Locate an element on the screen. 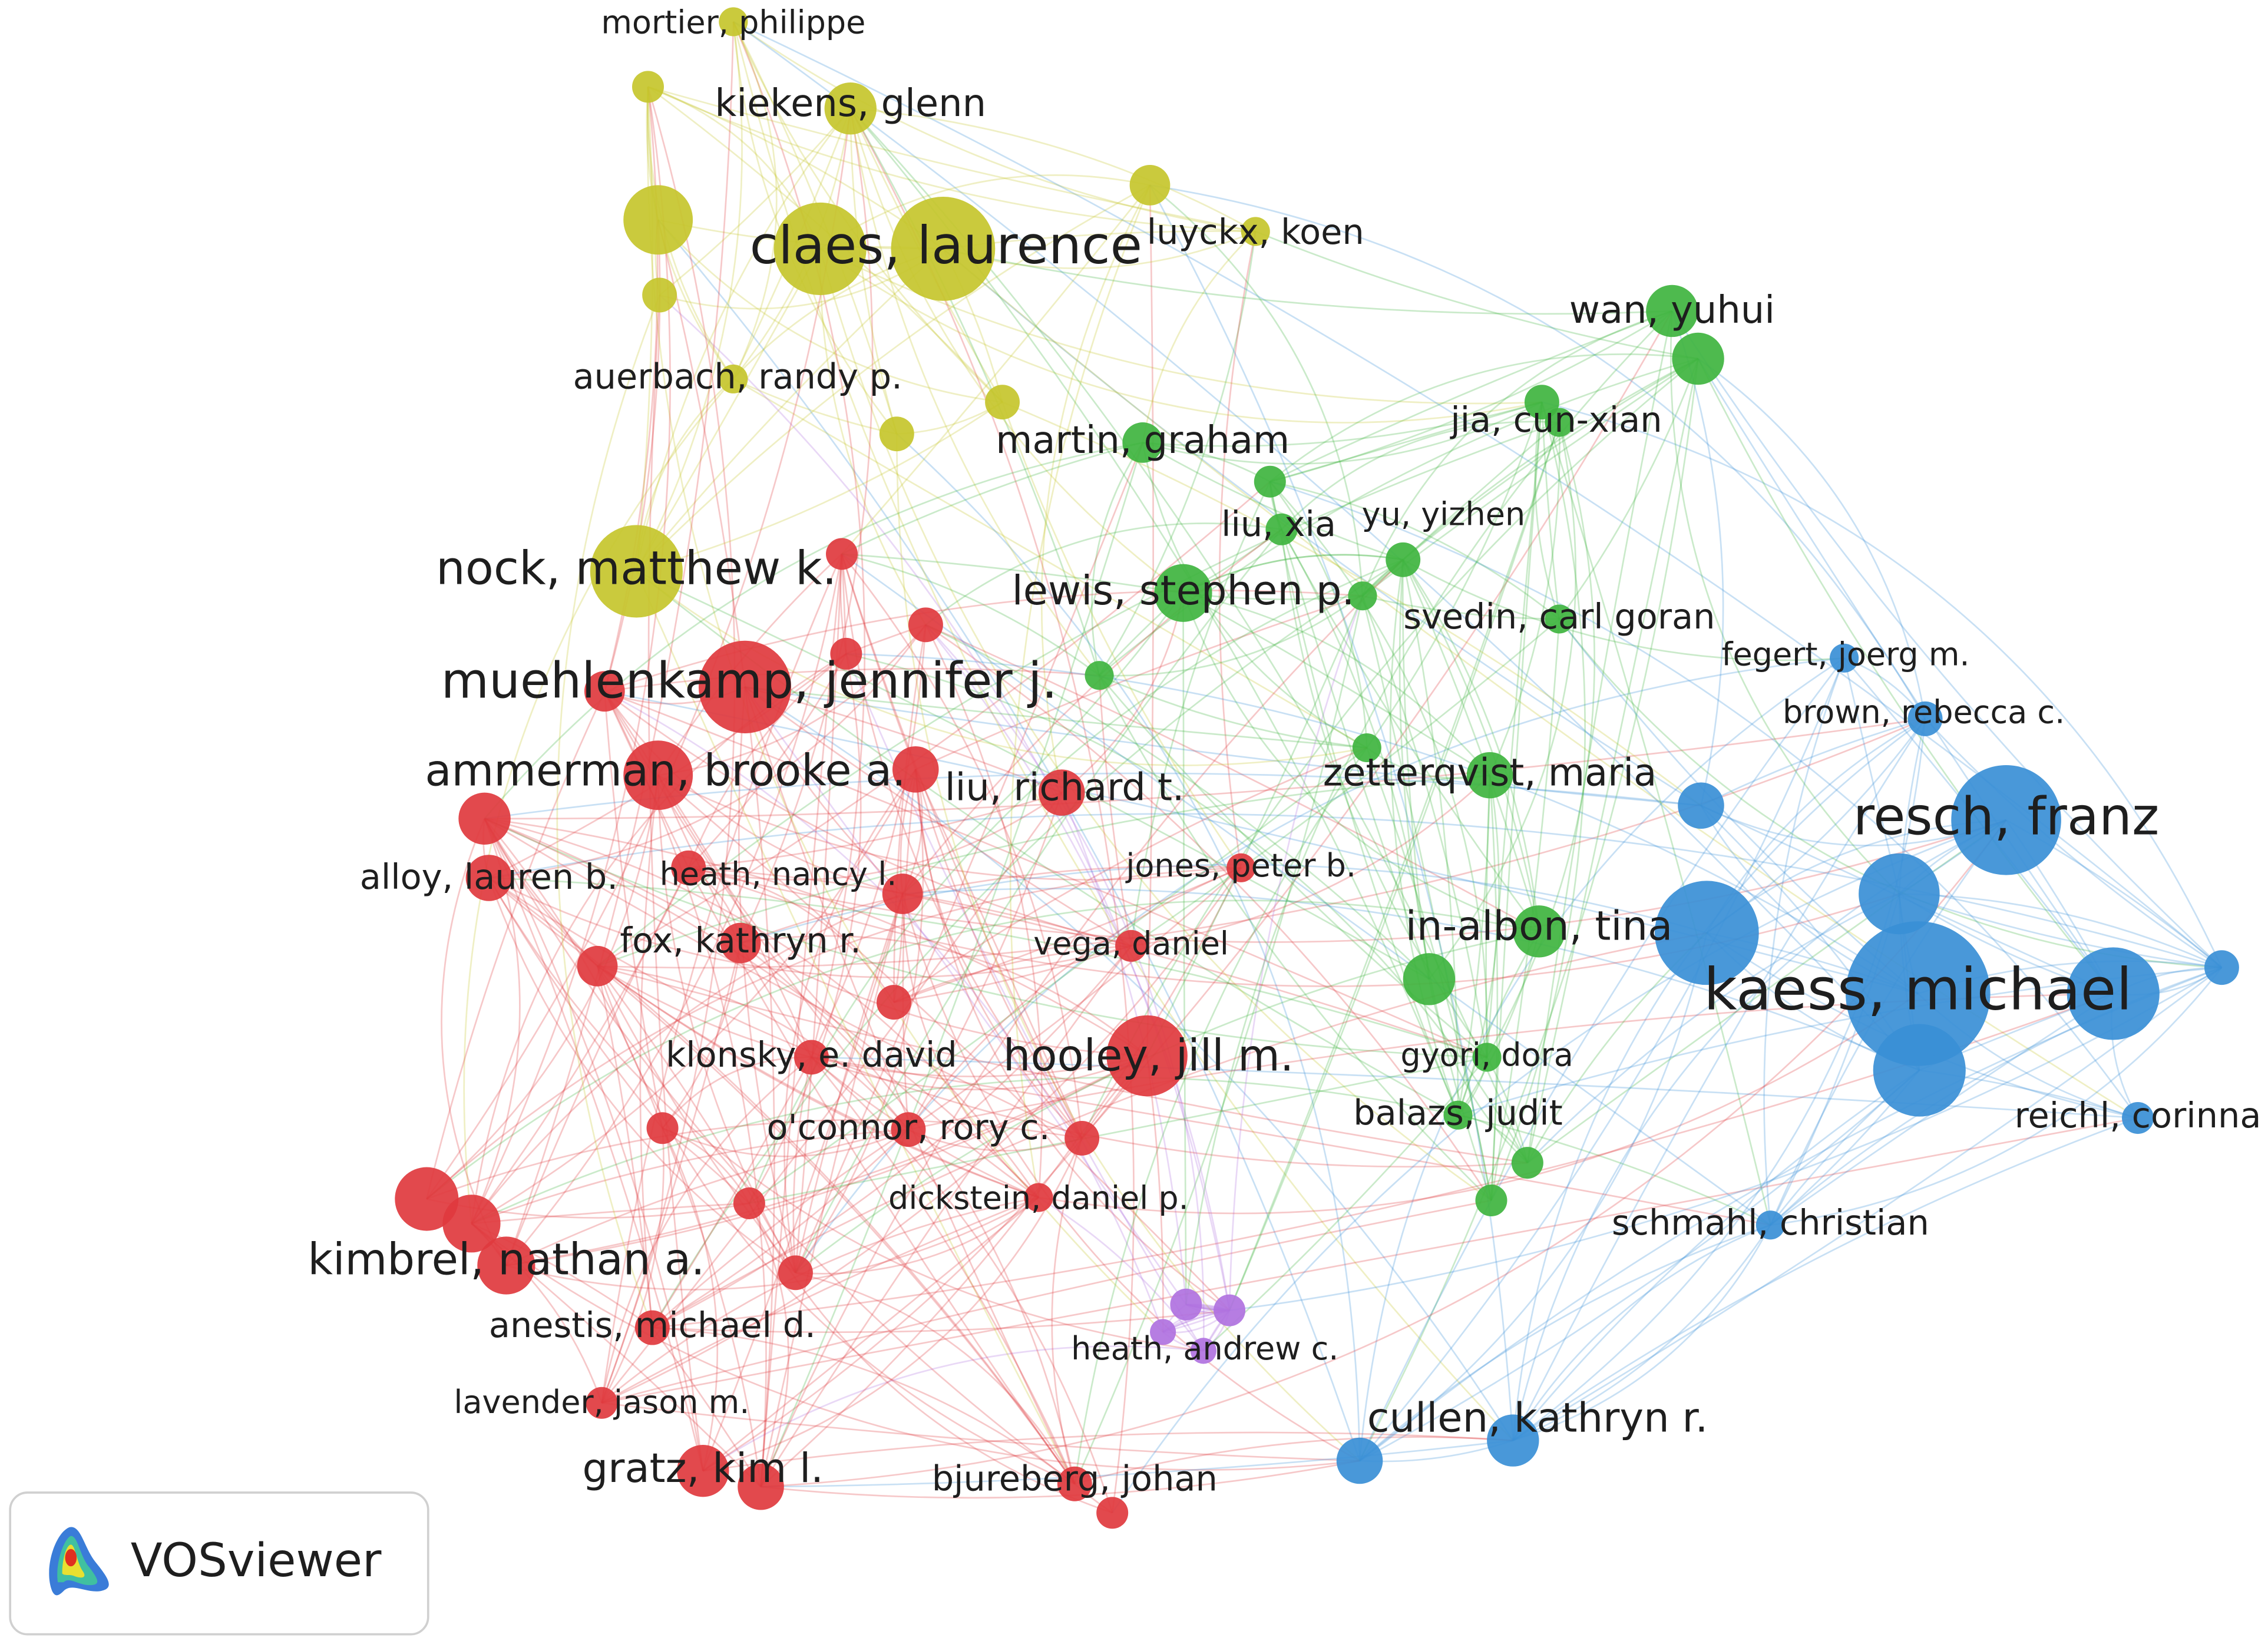 This screenshot has height=1641, width=2268. node-label: muehlenkamp, jennifer j. is located at coordinates (749, 680).